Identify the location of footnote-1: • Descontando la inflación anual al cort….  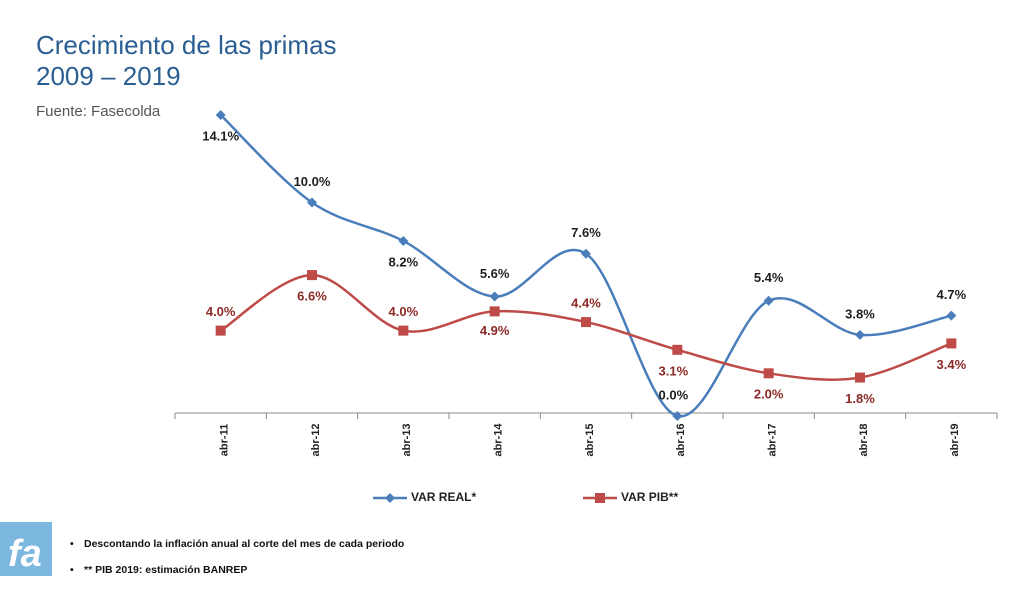
(237, 544).